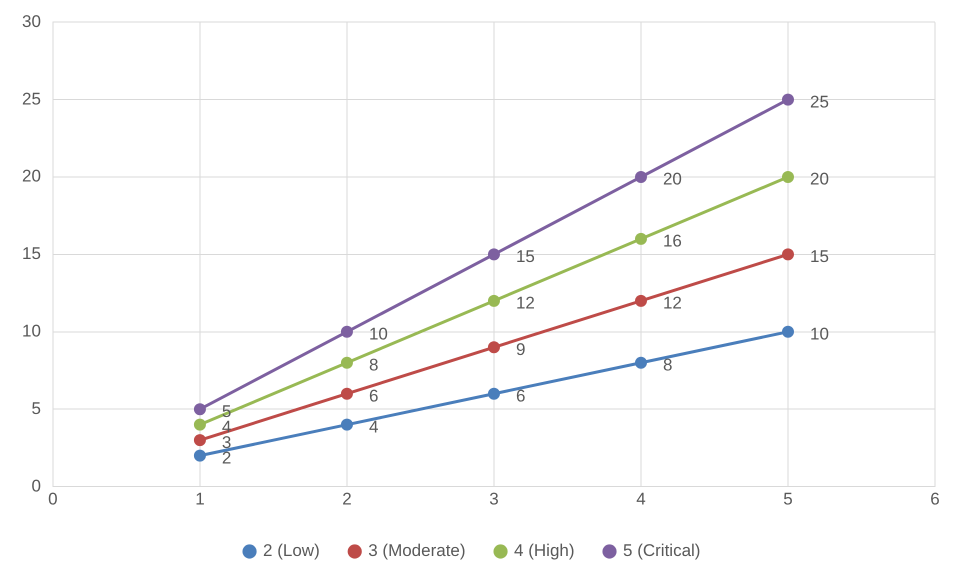  What do you see at coordinates (31, 21) in the screenshot?
I see `y-tick-label: 30` at bounding box center [31, 21].